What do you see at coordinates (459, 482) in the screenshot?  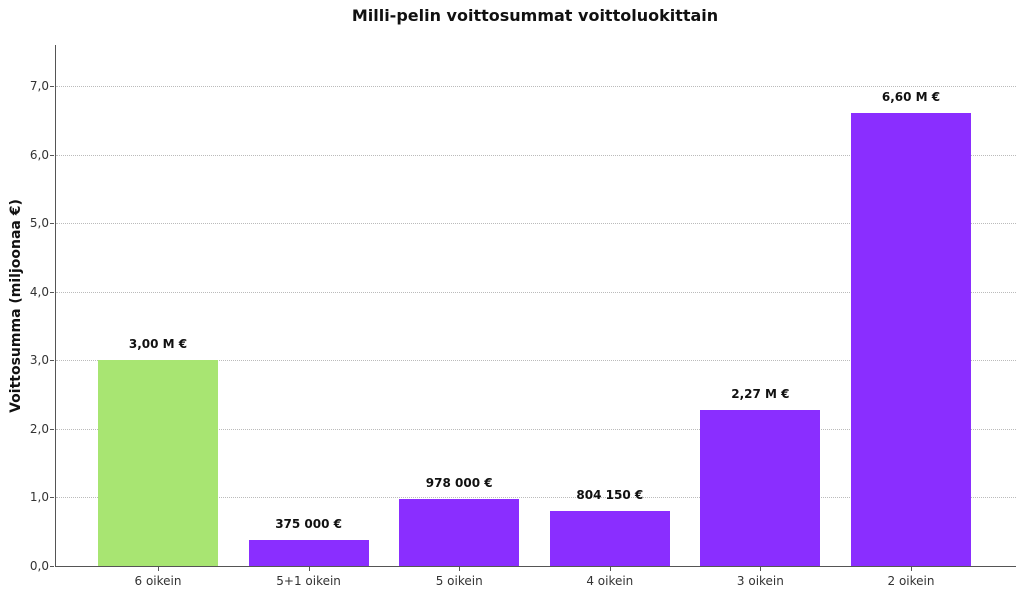 I see `bar-value-label: 978 000 €` at bounding box center [459, 482].